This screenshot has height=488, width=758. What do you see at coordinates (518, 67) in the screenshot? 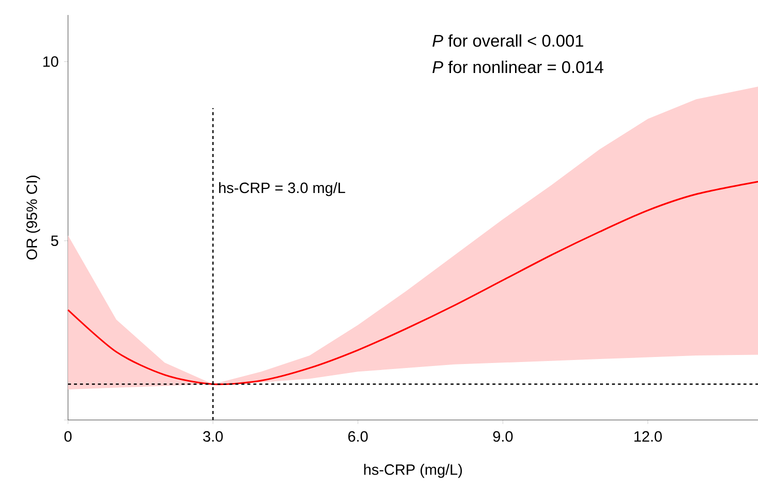
I see `annotation: P for nonlinear = 0.014` at bounding box center [518, 67].